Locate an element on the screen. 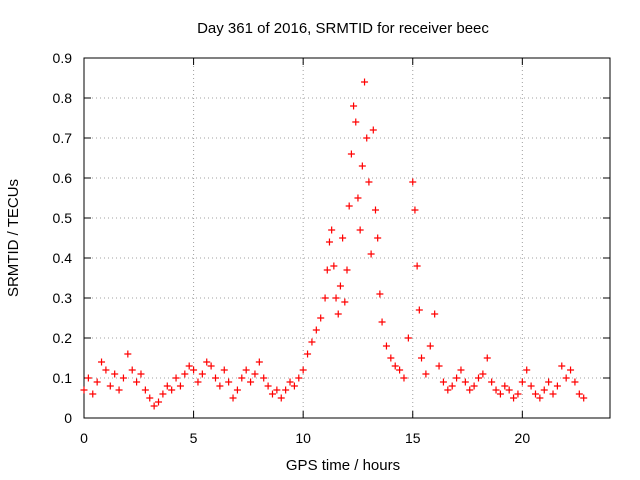 The width and height of the screenshot is (640, 480). x-tick-label: 0 is located at coordinates (84, 438).